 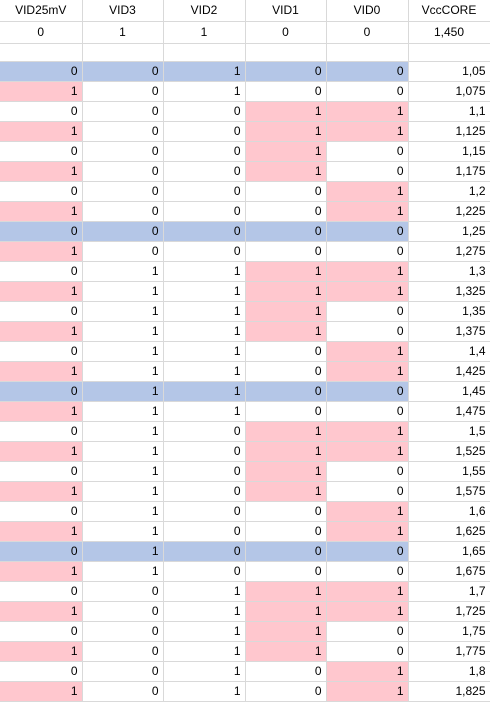 What do you see at coordinates (41, 11) in the screenshot?
I see `header-cell: VID25mV` at bounding box center [41, 11].